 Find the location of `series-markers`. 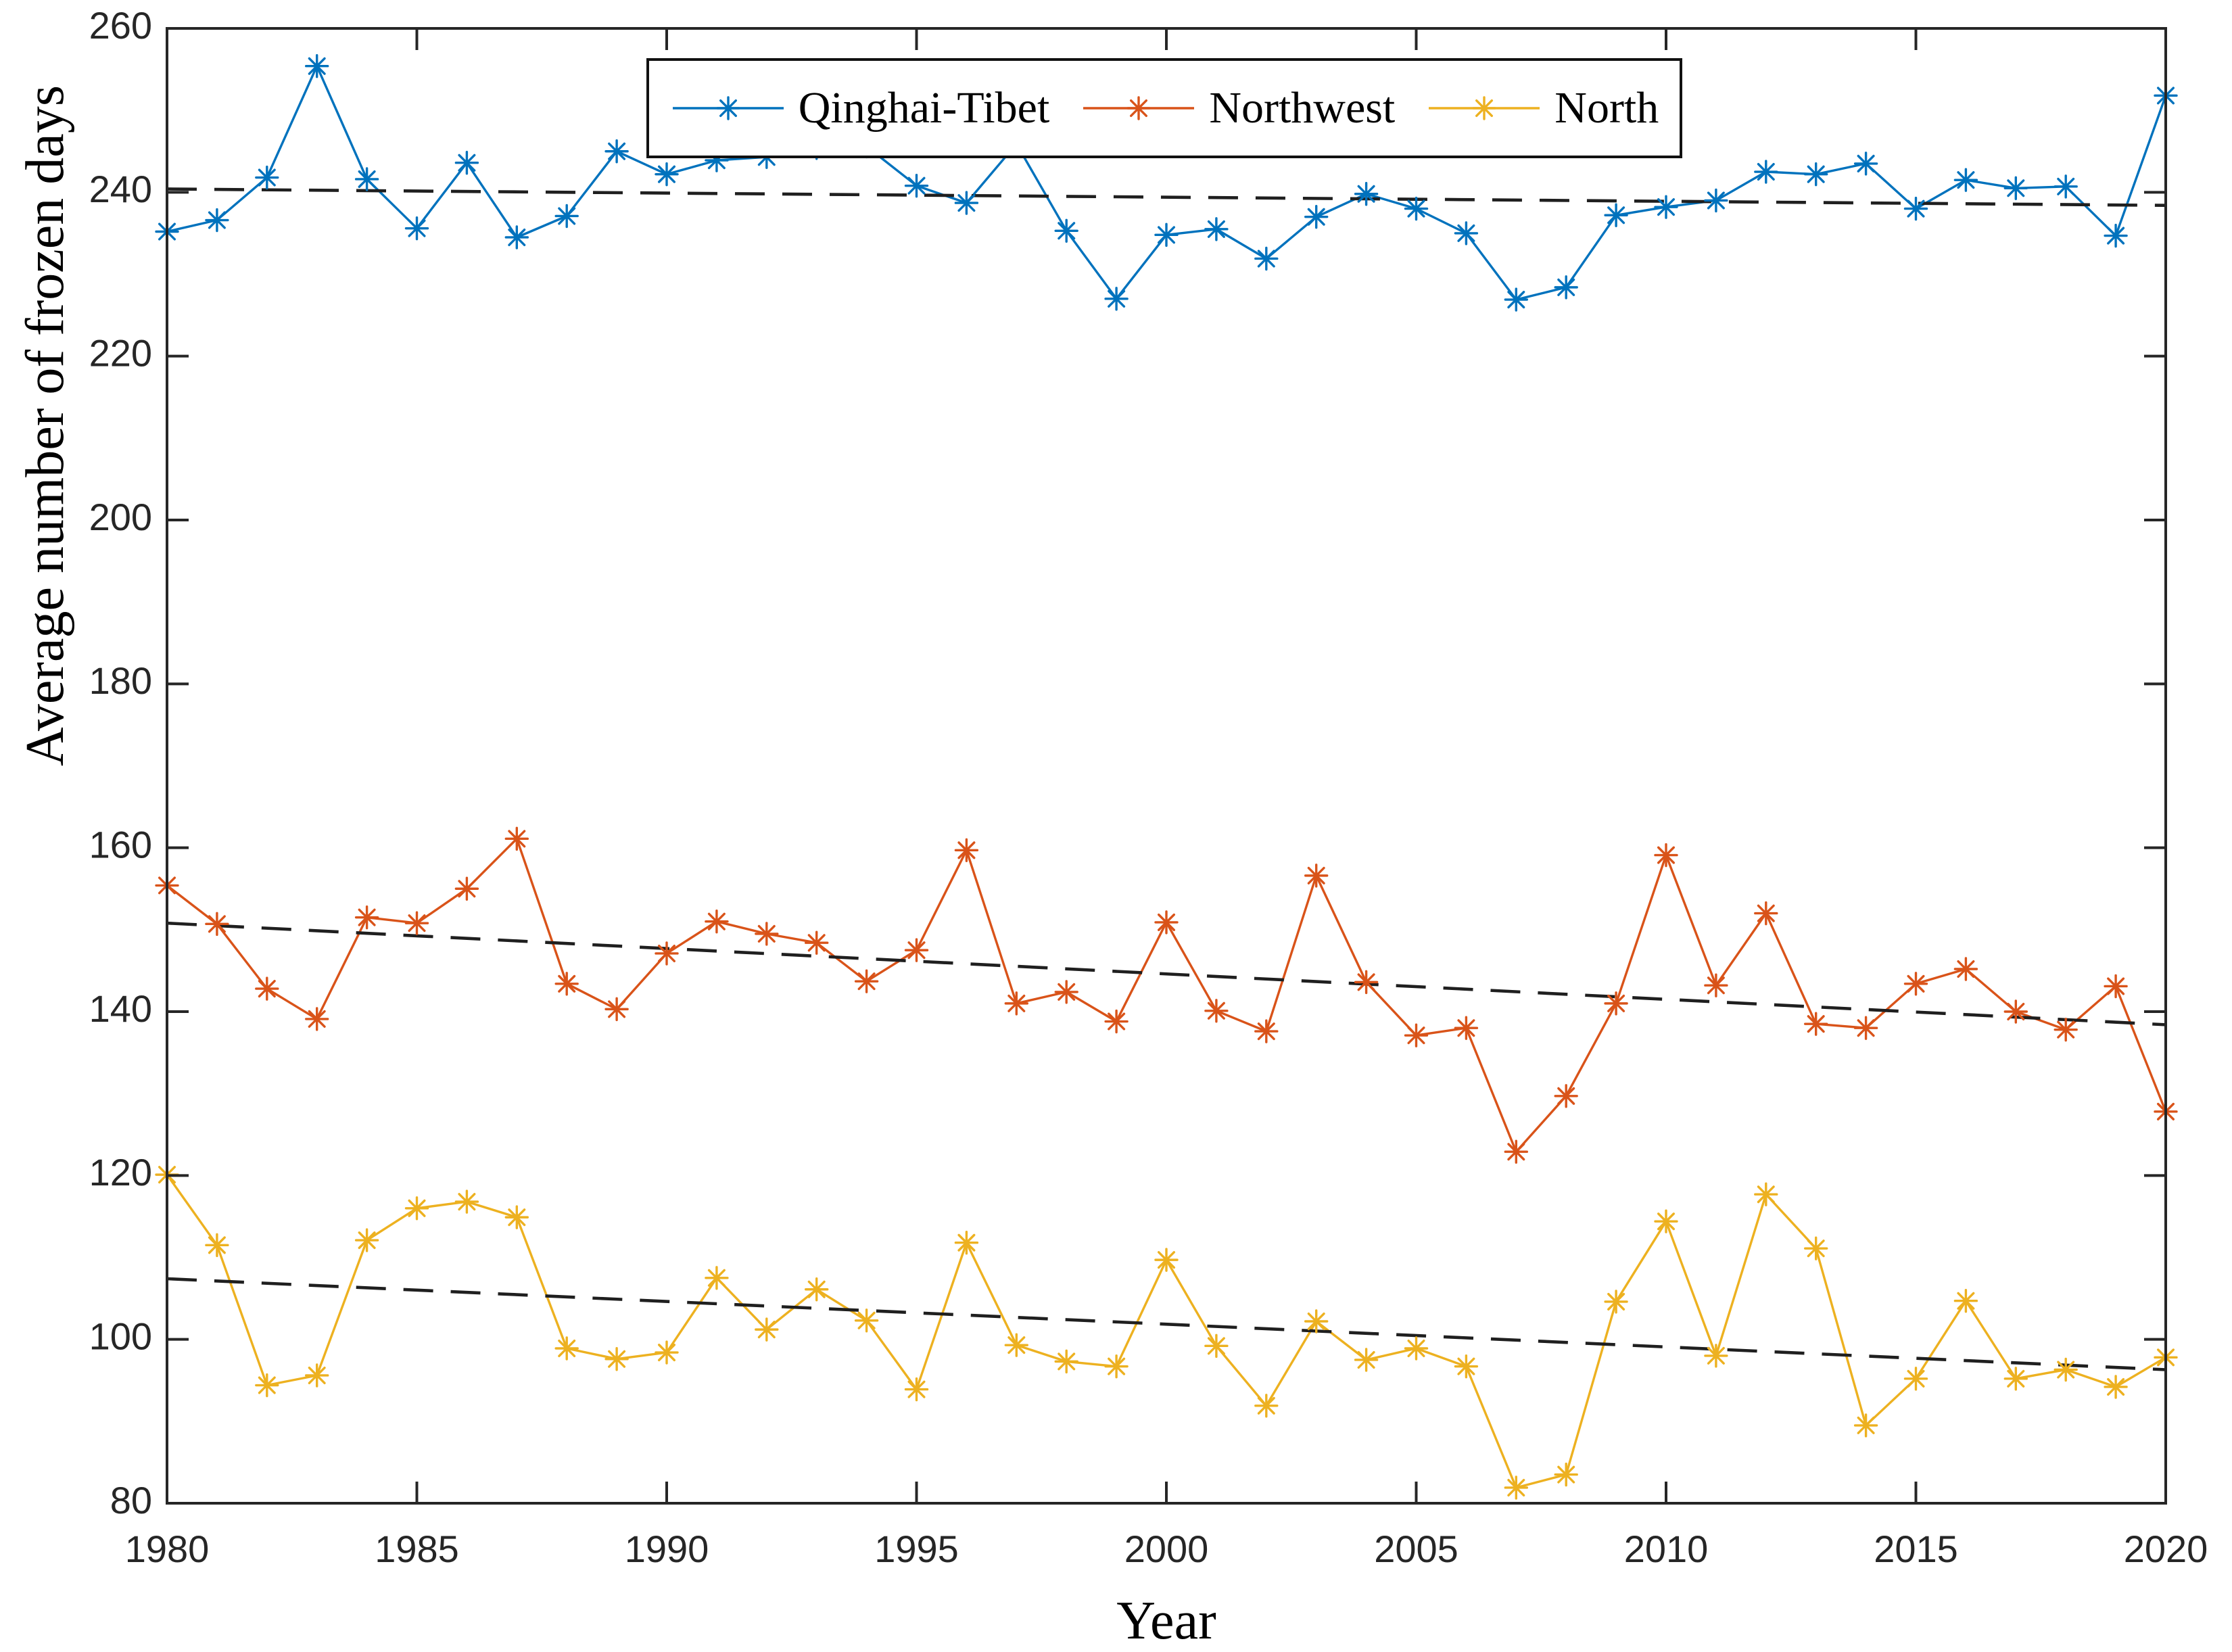

series-markers is located at coordinates (1166, 183).